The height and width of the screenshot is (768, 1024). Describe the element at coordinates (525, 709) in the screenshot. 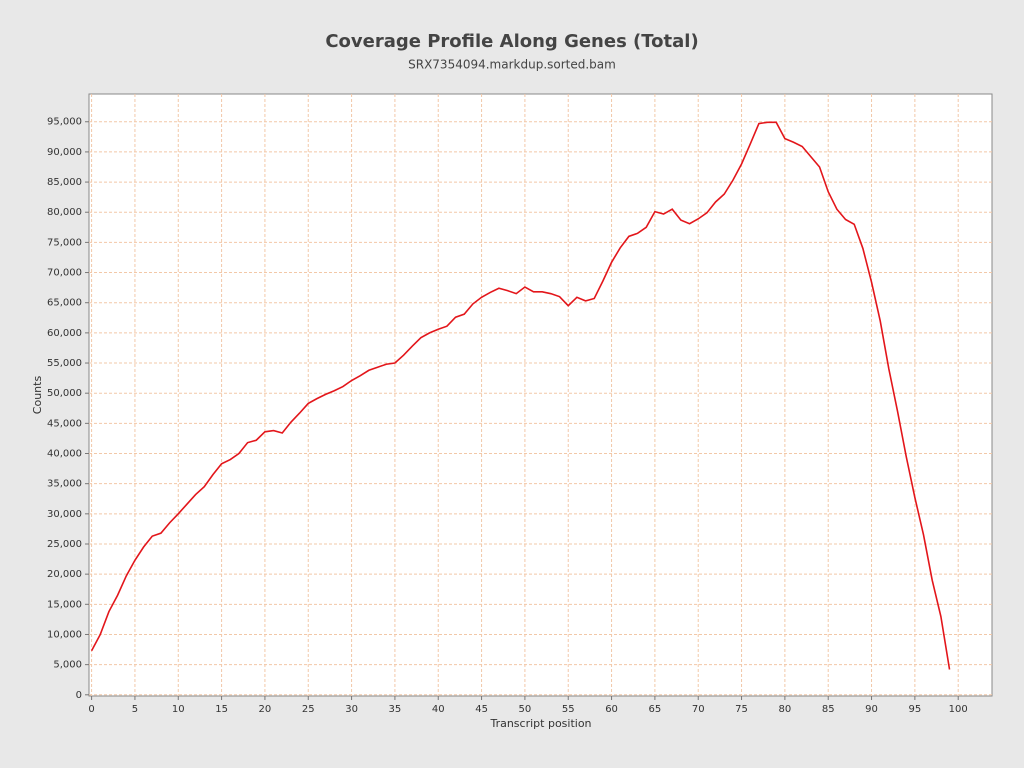

I see `x-tick-label: 50` at that location.